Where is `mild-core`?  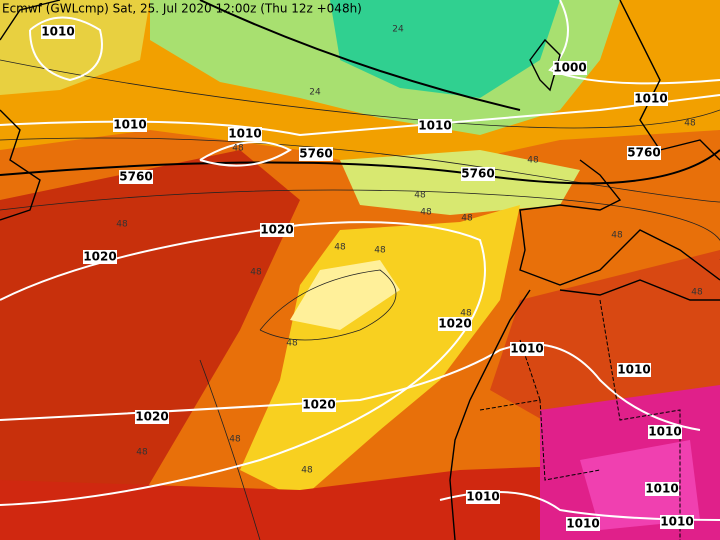 mild-core is located at coordinates (345, 295).